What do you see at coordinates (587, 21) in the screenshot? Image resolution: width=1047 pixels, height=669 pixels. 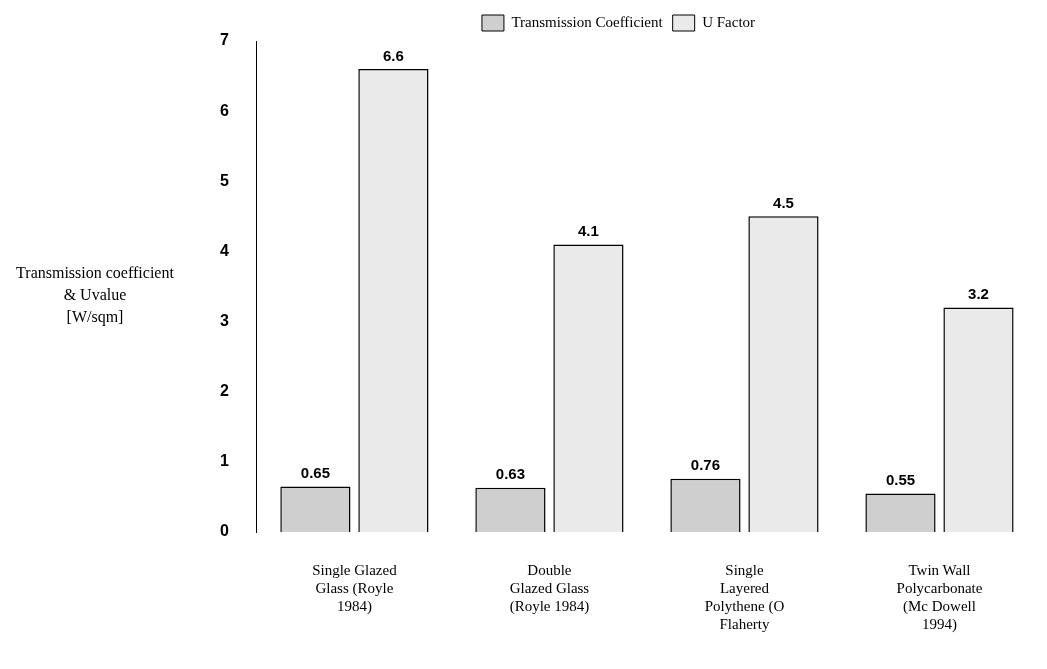 I see `legend-label: Transmission Coefficient` at bounding box center [587, 21].